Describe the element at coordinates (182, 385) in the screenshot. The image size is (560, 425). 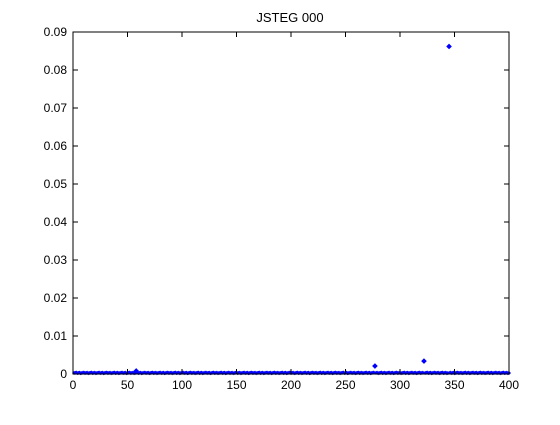
I see `x-tick-label: 100` at that location.